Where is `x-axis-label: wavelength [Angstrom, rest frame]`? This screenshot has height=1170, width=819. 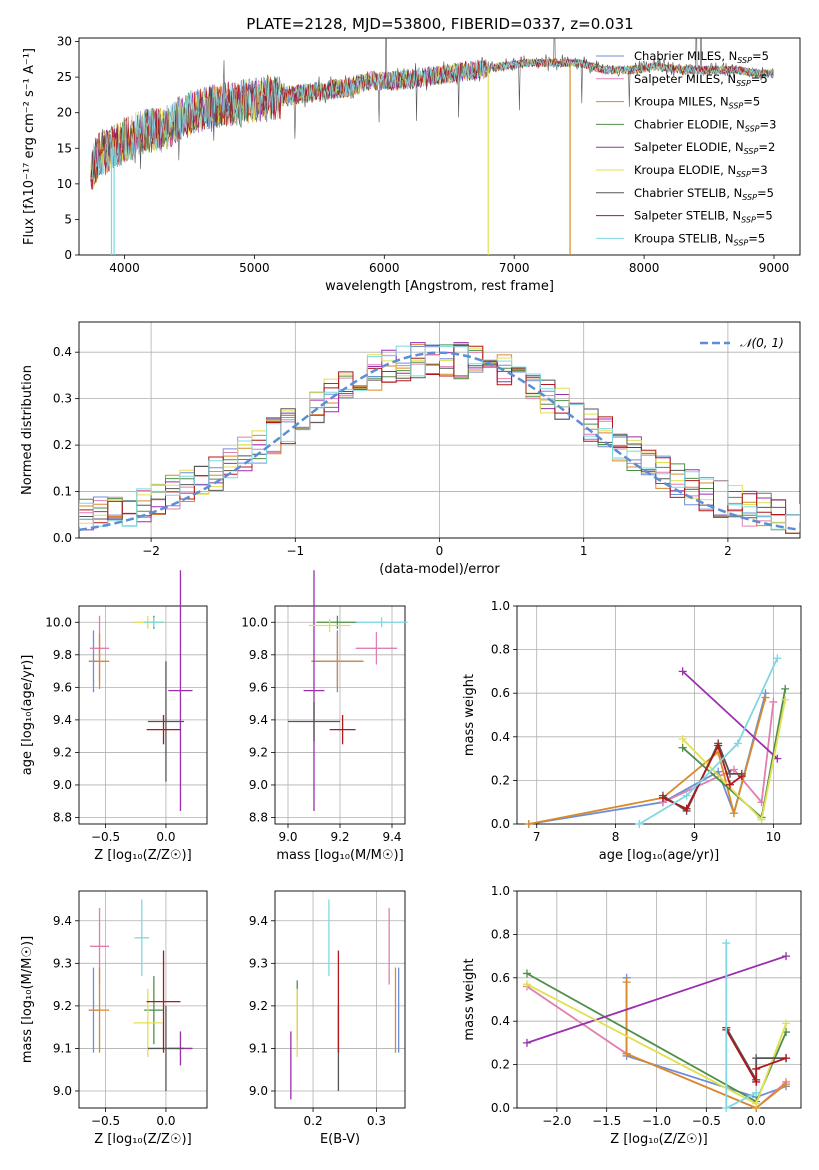
x-axis-label: wavelength [Angstrom, rest frame] is located at coordinates (439, 286).